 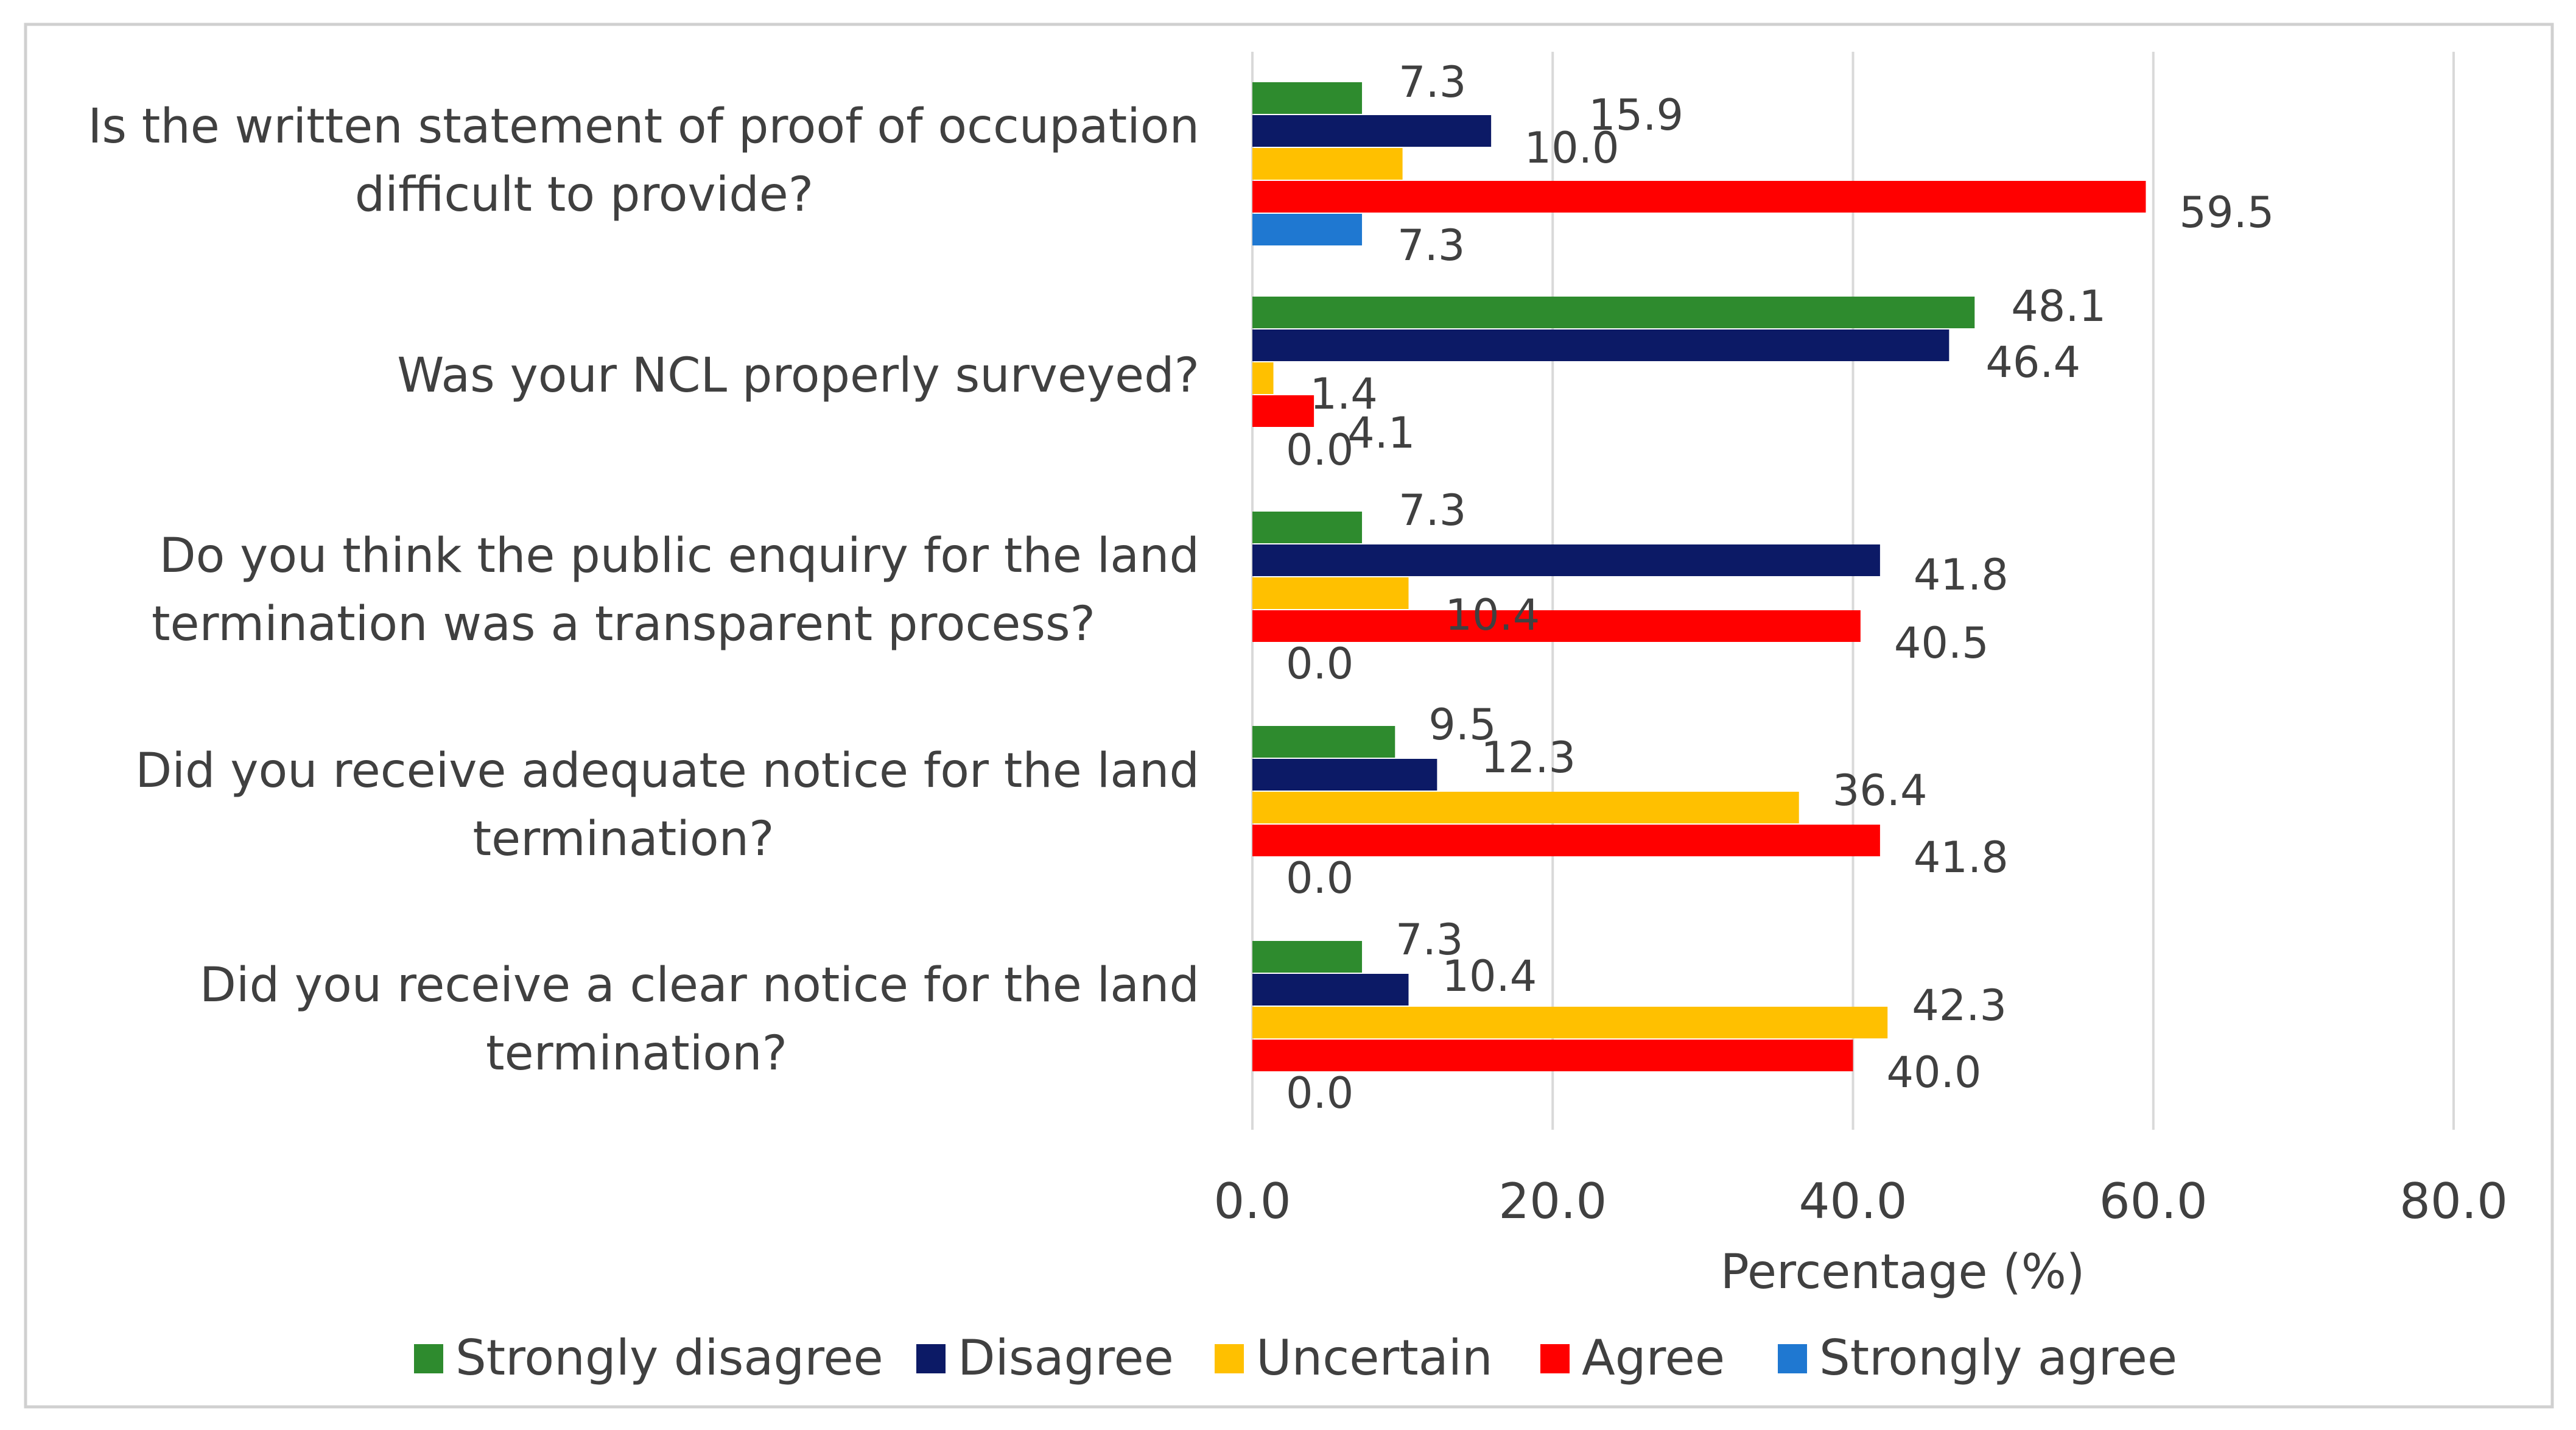 I want to click on data-label: 59.5, so click(x=2226, y=213).